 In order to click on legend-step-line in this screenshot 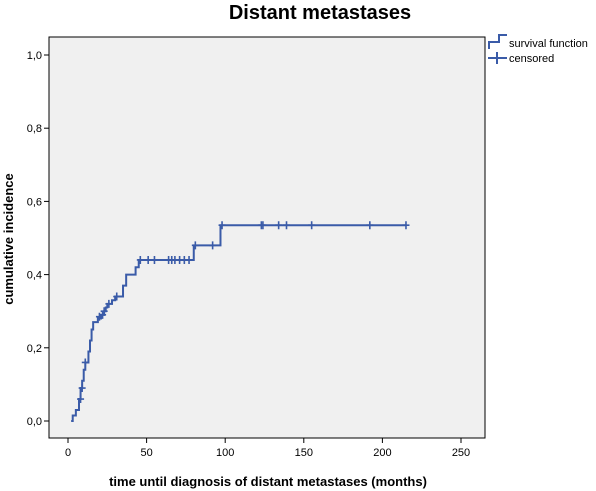, I will do `click(497, 41)`.